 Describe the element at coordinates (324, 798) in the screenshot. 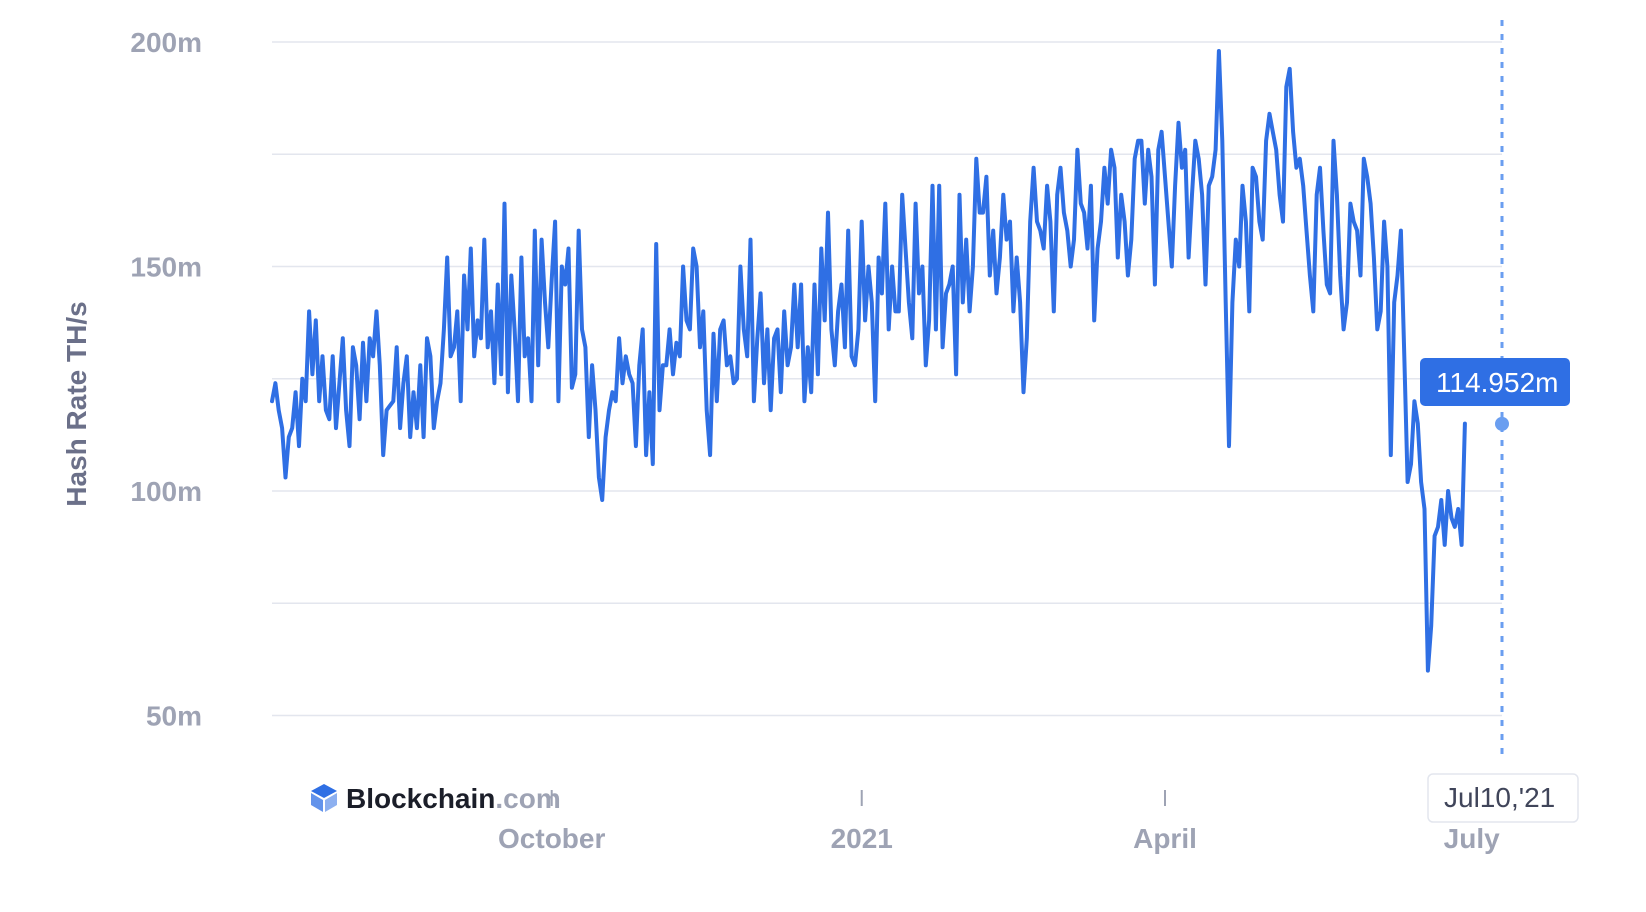

I see `cube-icon` at that location.